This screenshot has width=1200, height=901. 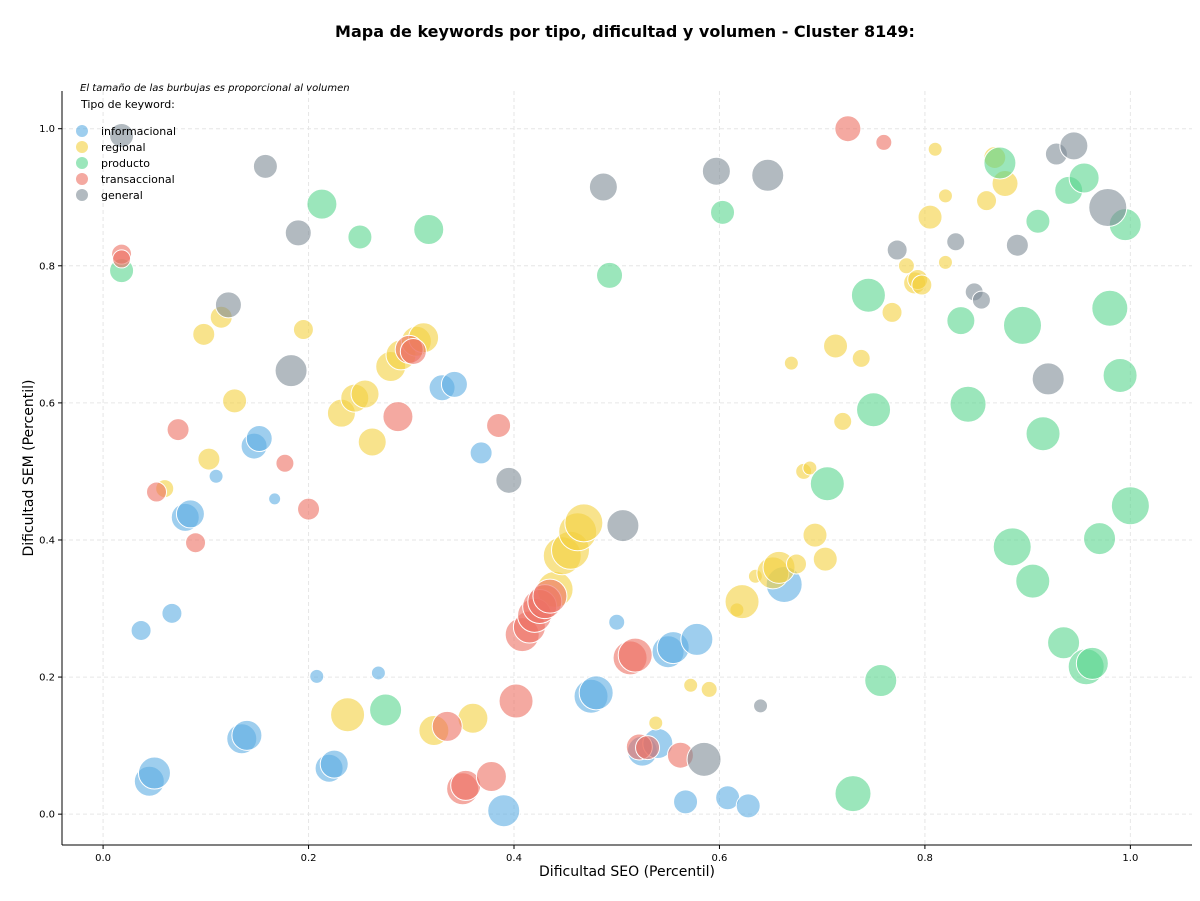 I want to click on legend-title: Tipo de keyword:, so click(x=127, y=104).